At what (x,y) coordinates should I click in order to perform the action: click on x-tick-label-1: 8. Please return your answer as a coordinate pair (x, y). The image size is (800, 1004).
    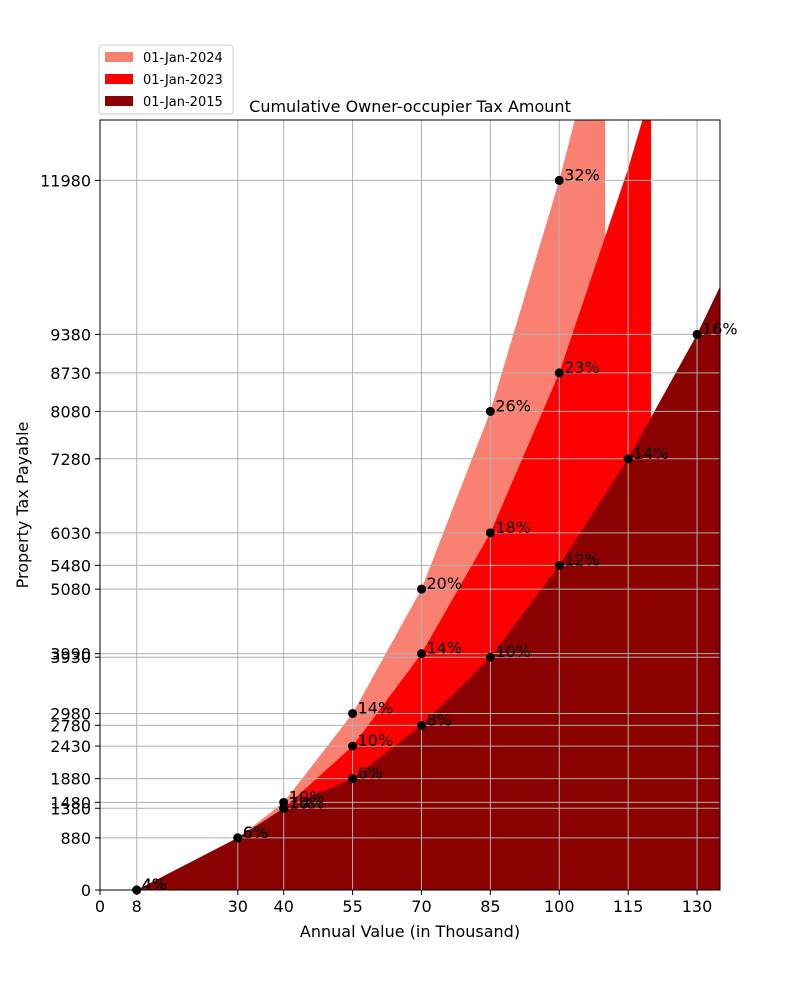
    Looking at the image, I should click on (137, 906).